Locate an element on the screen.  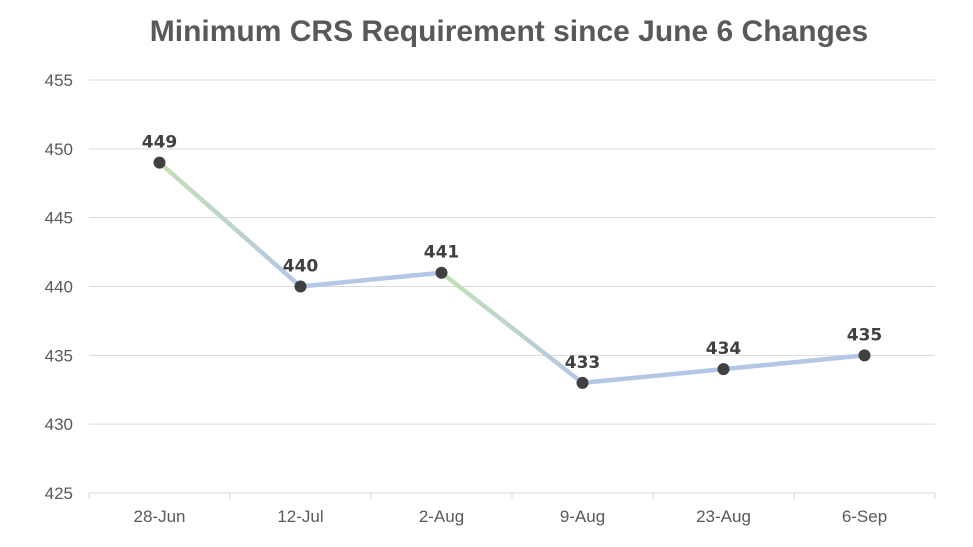
y-tick-label: 455 is located at coordinates (59, 80).